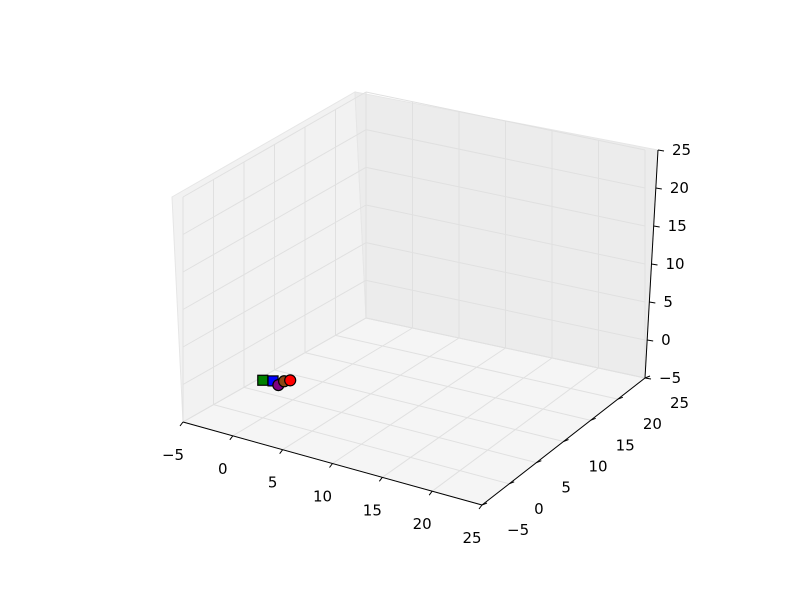 The image size is (800, 597). I want to click on z-tick-label: 15, so click(677, 226).